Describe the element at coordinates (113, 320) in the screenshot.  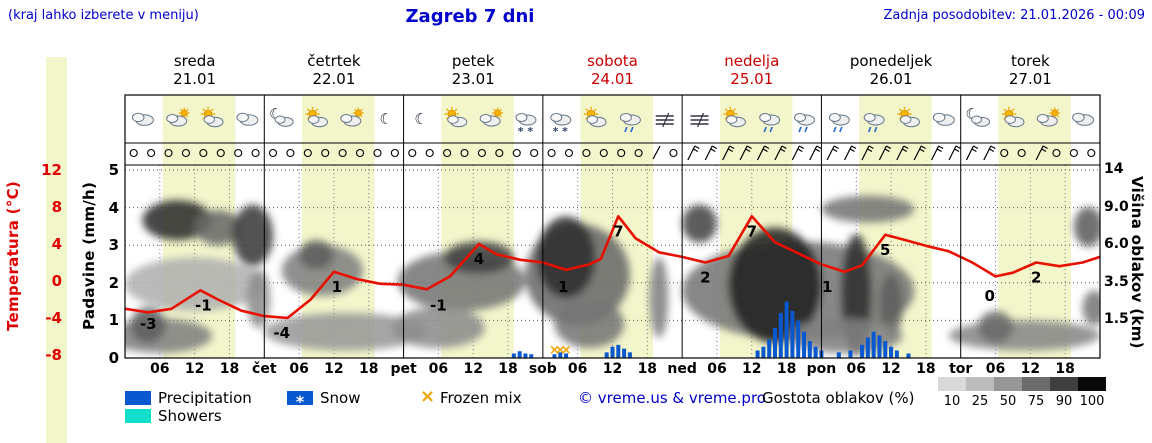
I see `precipitation-tick: 1` at that location.